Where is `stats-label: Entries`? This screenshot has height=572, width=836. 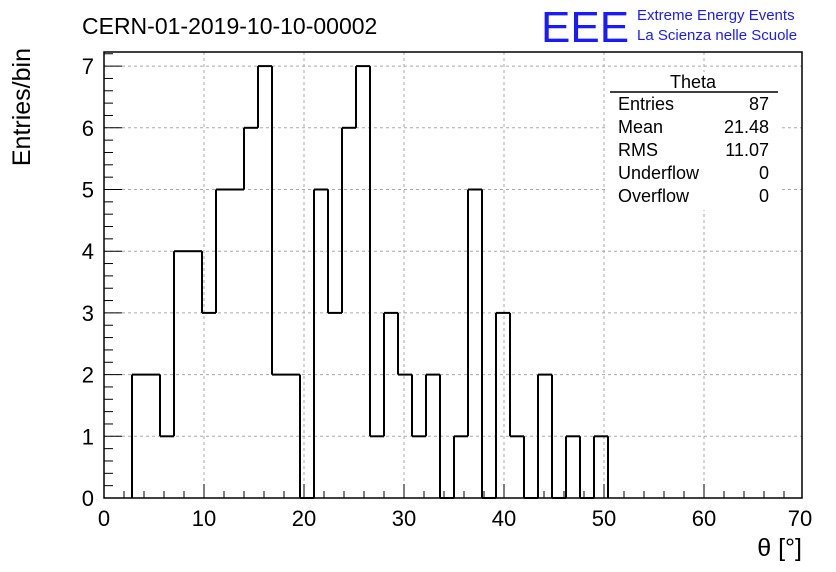
stats-label: Entries is located at coordinates (646, 104).